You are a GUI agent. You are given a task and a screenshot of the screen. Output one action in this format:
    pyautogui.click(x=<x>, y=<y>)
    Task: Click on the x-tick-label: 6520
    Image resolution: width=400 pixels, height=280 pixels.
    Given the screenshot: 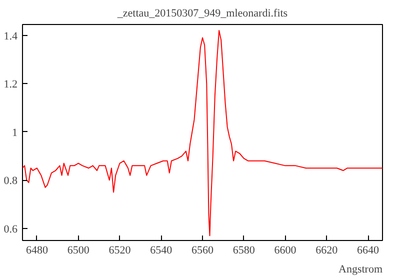 What is the action you would take?
    pyautogui.click(x=120, y=250)
    